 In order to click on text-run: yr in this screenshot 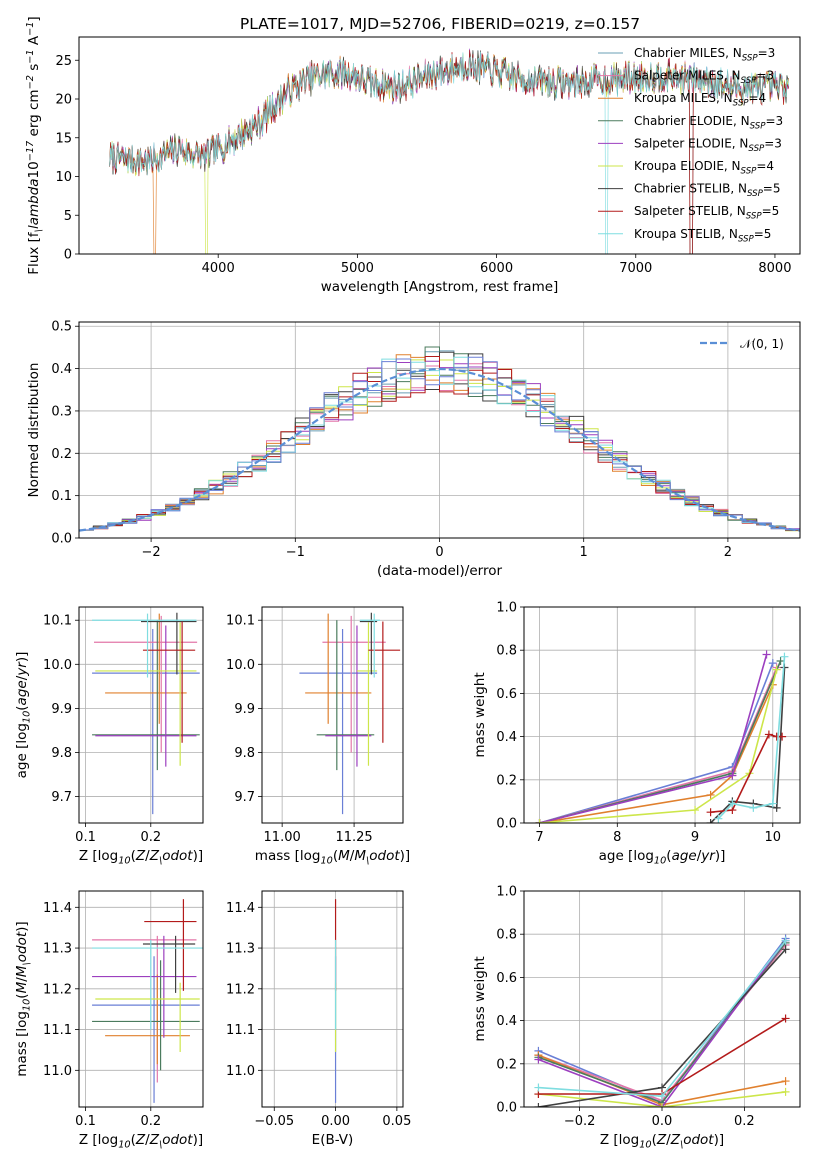, I will do `click(22, 669)`.